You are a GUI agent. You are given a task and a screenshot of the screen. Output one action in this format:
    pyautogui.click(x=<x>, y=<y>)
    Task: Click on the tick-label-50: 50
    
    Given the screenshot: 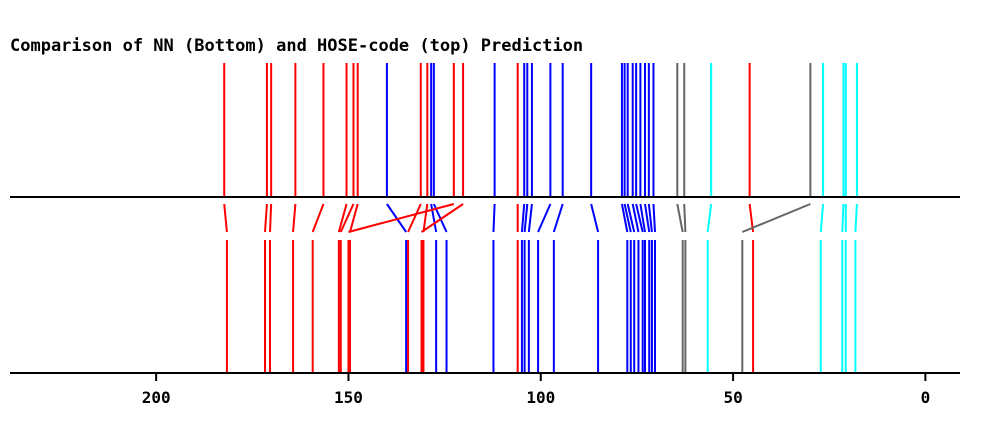 What is the action you would take?
    pyautogui.click(x=732, y=397)
    